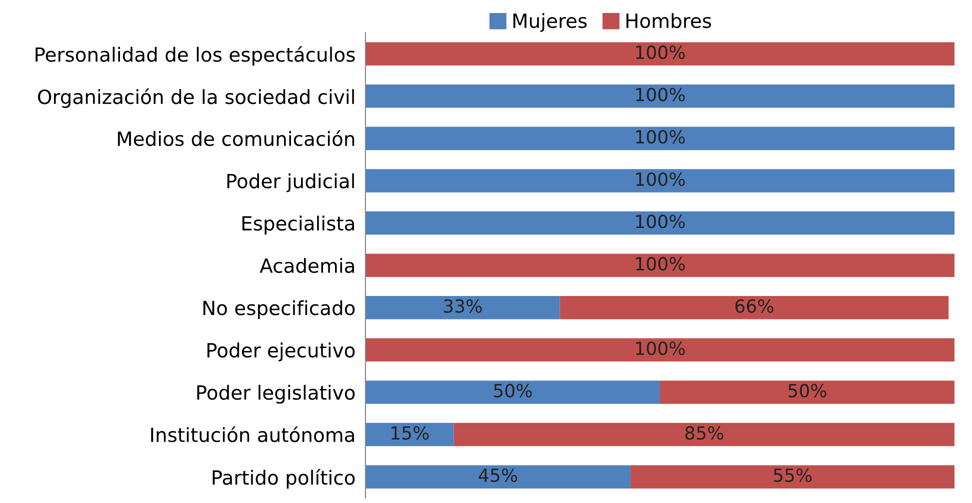  Describe the element at coordinates (279, 310) in the screenshot. I see `y-tick-label: No especificado` at that location.